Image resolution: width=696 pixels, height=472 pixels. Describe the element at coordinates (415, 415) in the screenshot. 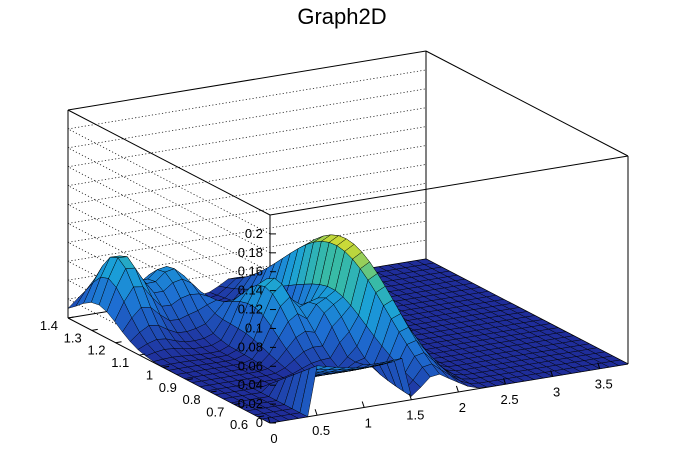

I see `x-tick-label: 1.5` at that location.